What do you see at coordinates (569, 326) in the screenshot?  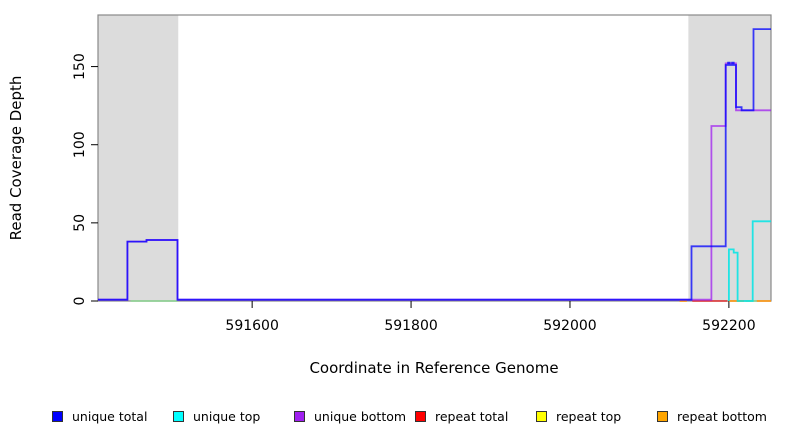 I see `x-tick-label: 592000` at bounding box center [569, 326].